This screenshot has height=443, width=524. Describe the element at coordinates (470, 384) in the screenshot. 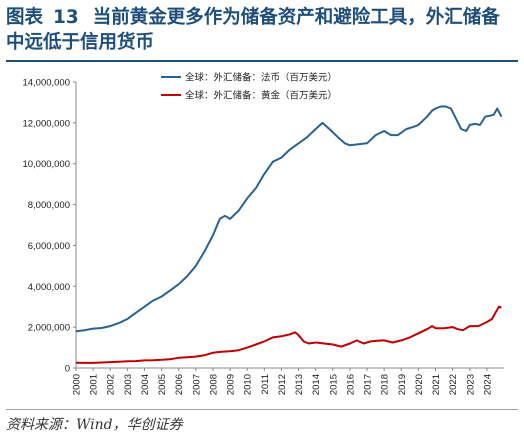

I see `x-tick-label: 2023` at that location.